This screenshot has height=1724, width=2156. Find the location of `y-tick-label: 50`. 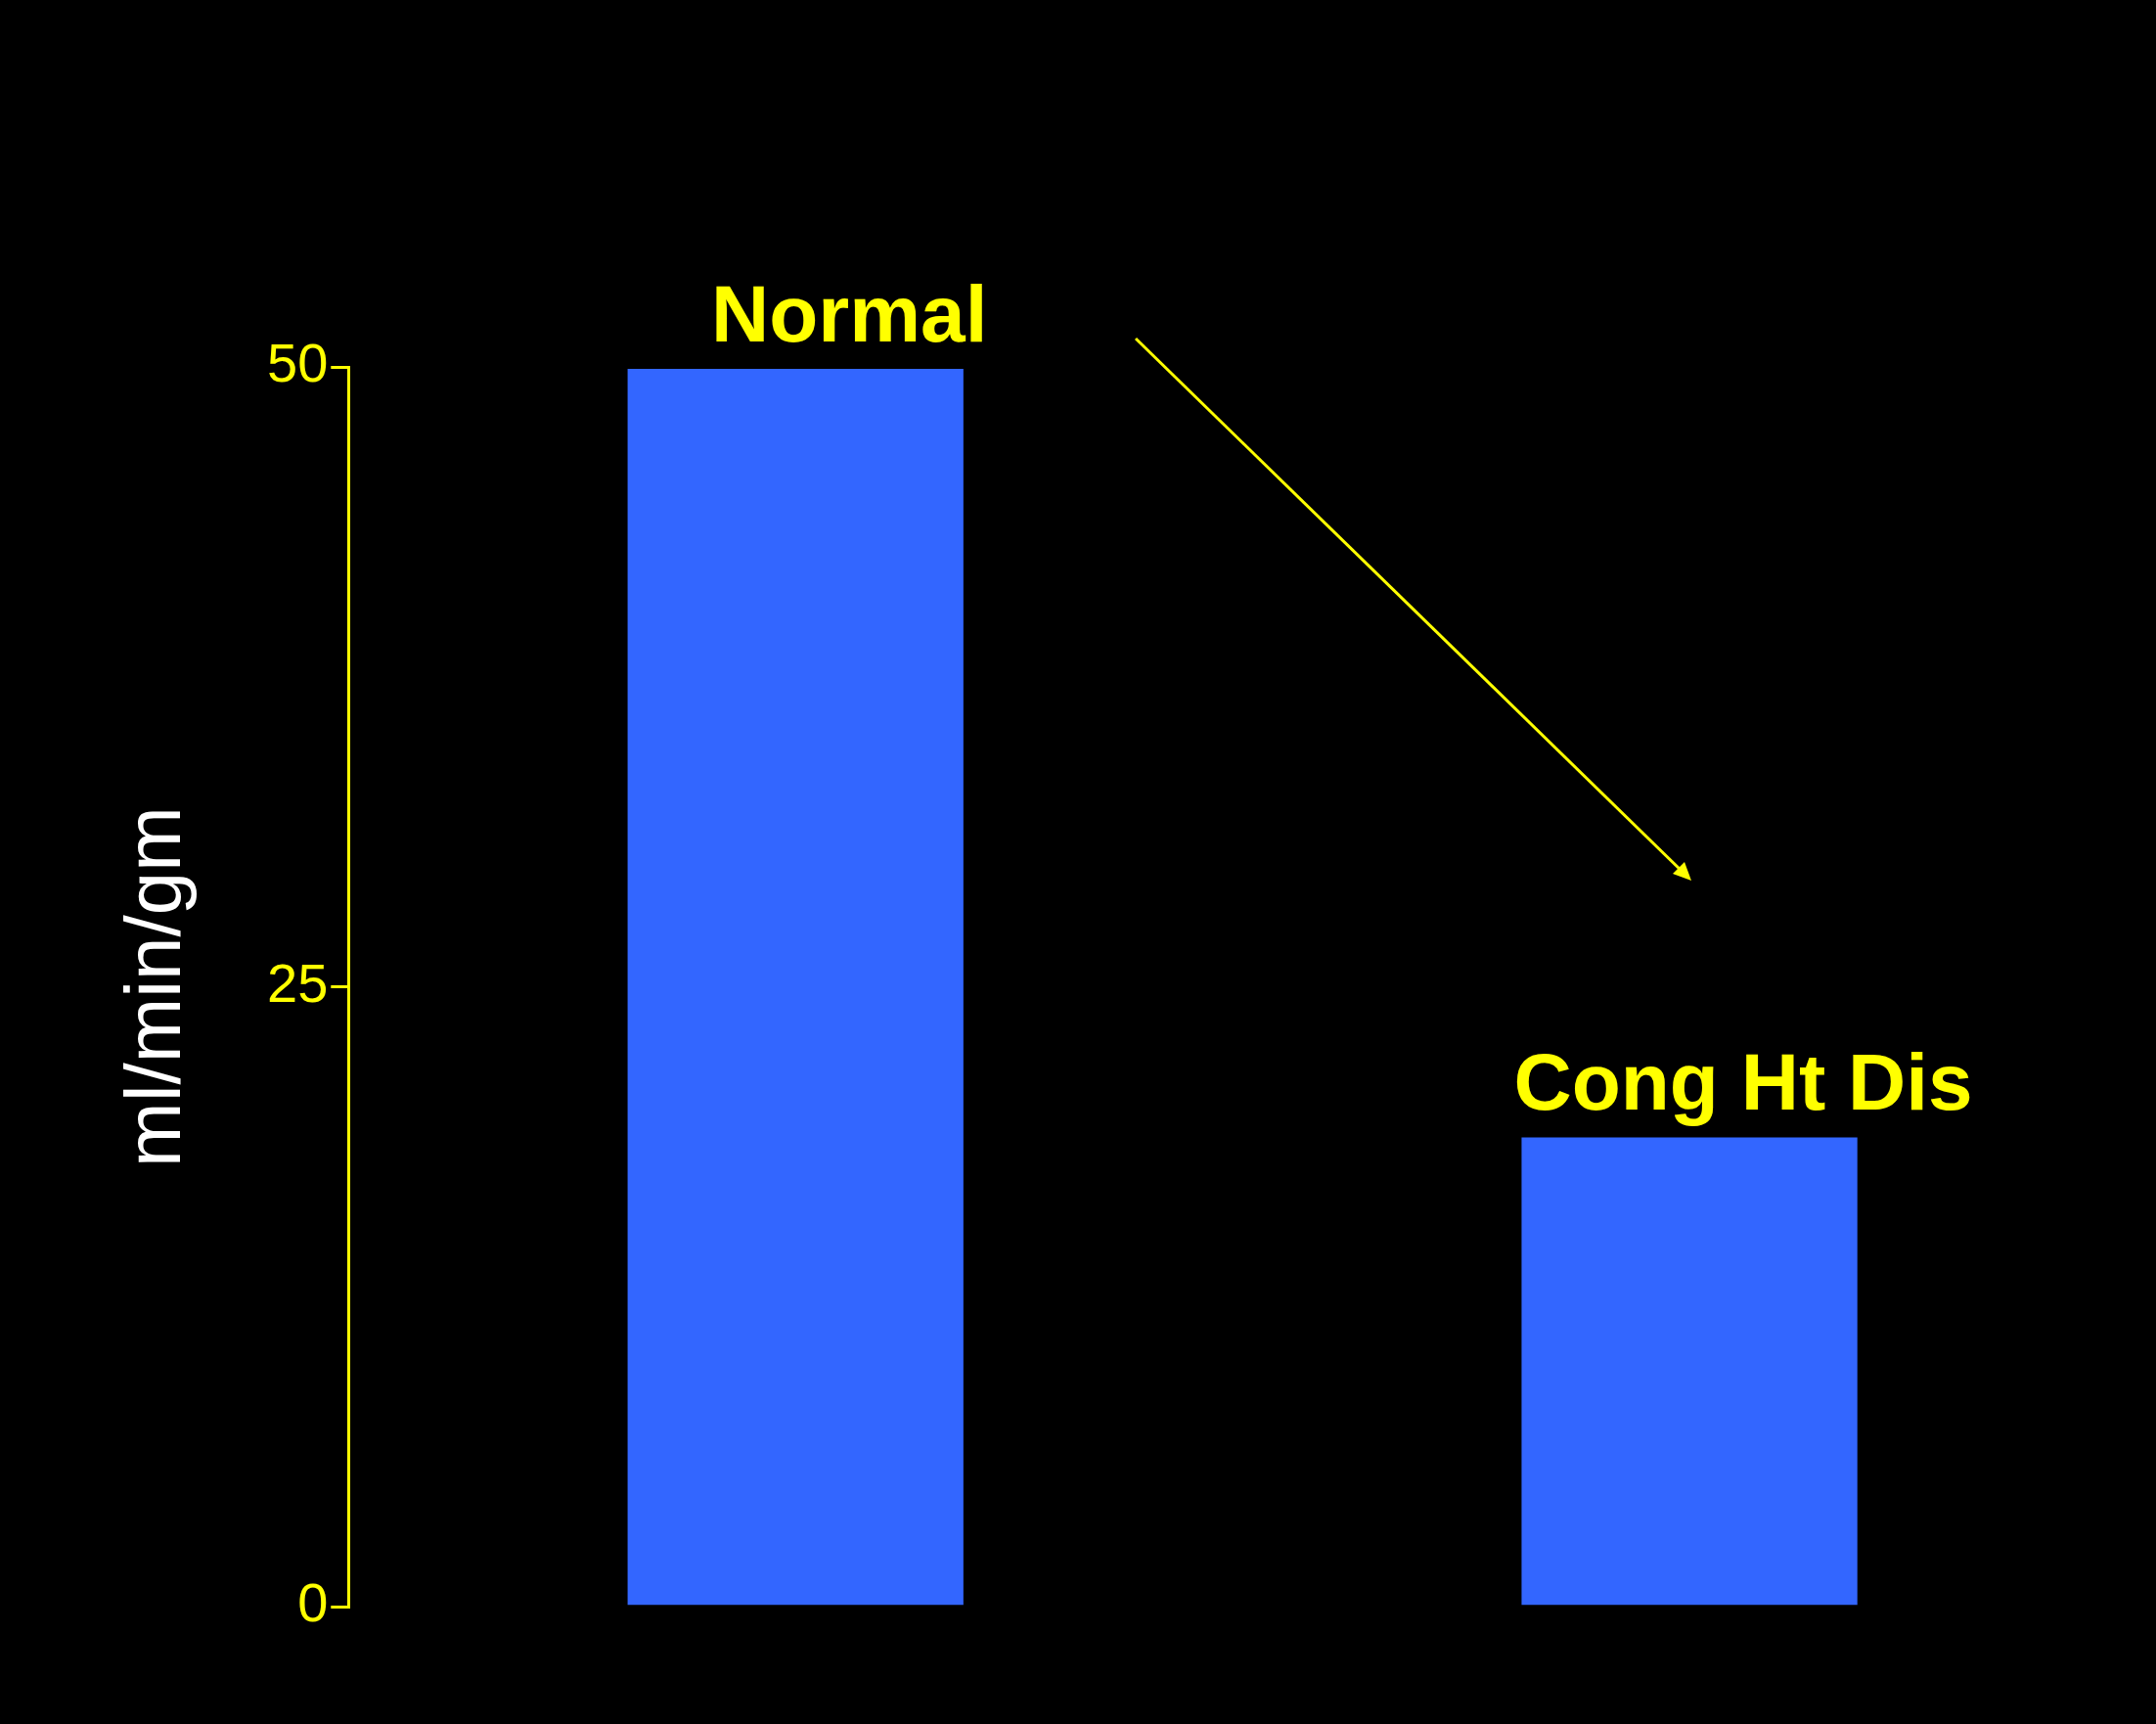

y-tick-label: 50 is located at coordinates (297, 363).